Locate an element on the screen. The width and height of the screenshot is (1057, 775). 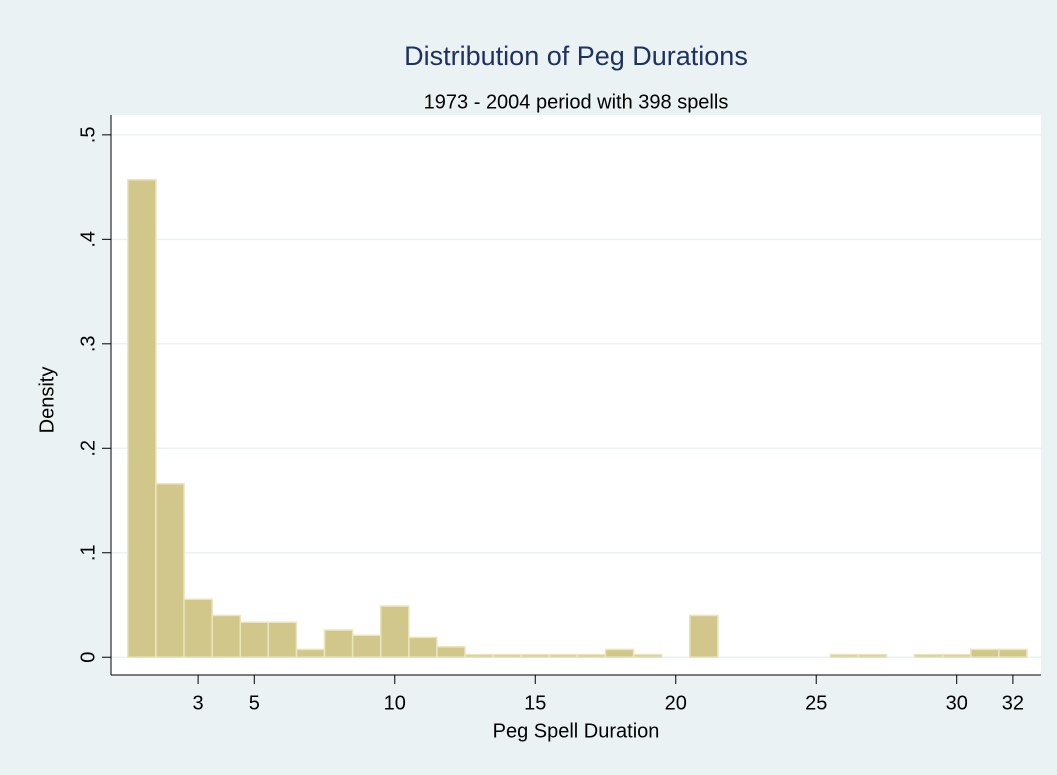
y-tick-label: .4 is located at coordinates (88, 239).